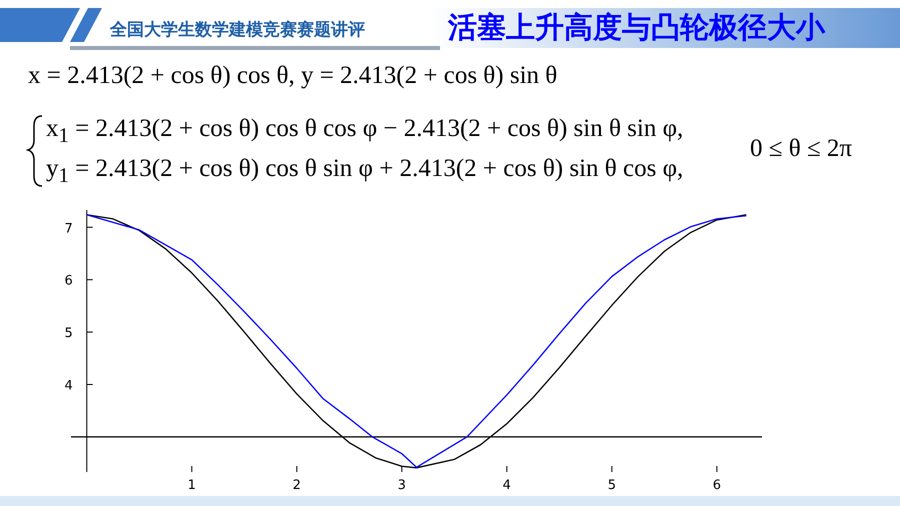 The height and width of the screenshot is (506, 900). What do you see at coordinates (293, 76) in the screenshot?
I see `text: x = 2.413(2 + cos θ) cos θ, y = 2.413(2 + cos θ) sin θ` at bounding box center [293, 76].